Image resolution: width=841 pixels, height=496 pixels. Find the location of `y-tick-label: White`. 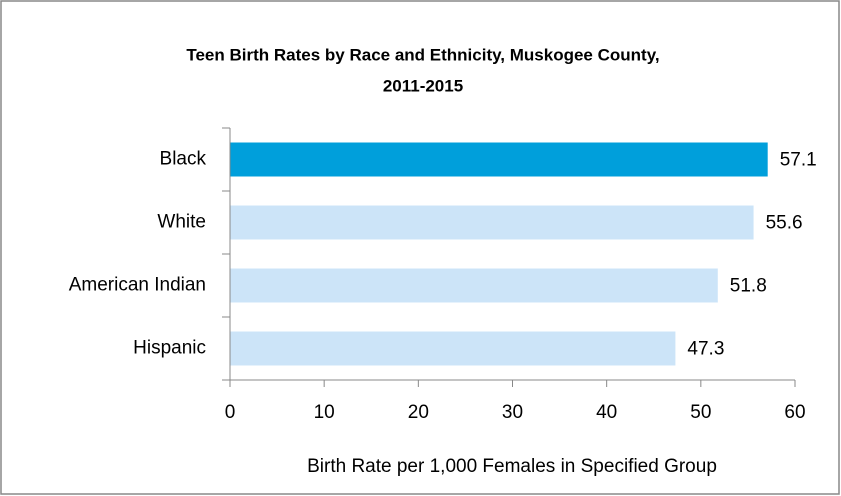

y-tick-label: White is located at coordinates (181, 222).